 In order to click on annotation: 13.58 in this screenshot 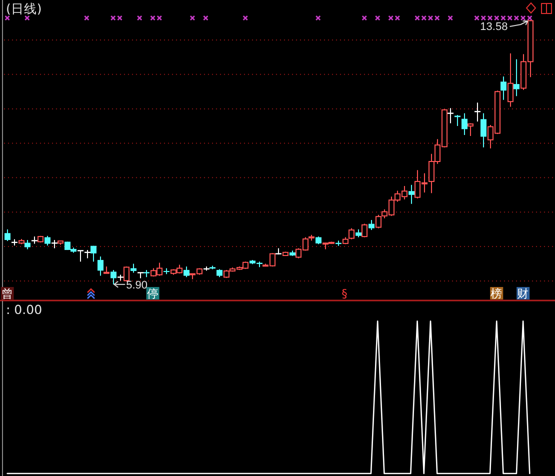, I will do `click(494, 27)`.